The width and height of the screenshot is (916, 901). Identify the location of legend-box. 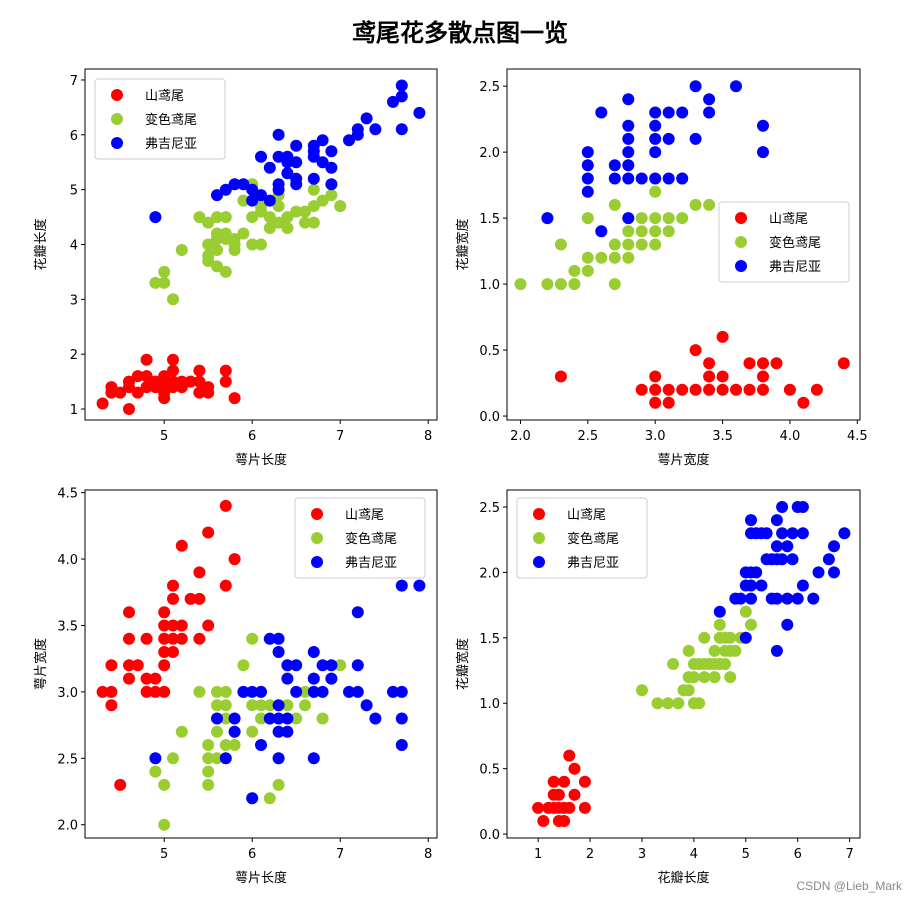
(582, 538).